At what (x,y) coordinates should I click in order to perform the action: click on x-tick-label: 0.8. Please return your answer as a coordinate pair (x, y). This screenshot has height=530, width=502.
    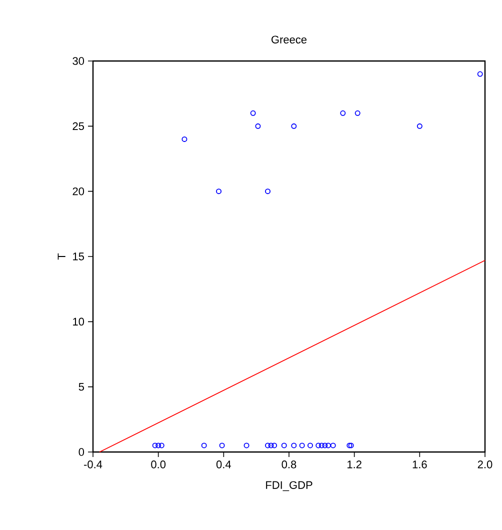
    Looking at the image, I should click on (289, 464).